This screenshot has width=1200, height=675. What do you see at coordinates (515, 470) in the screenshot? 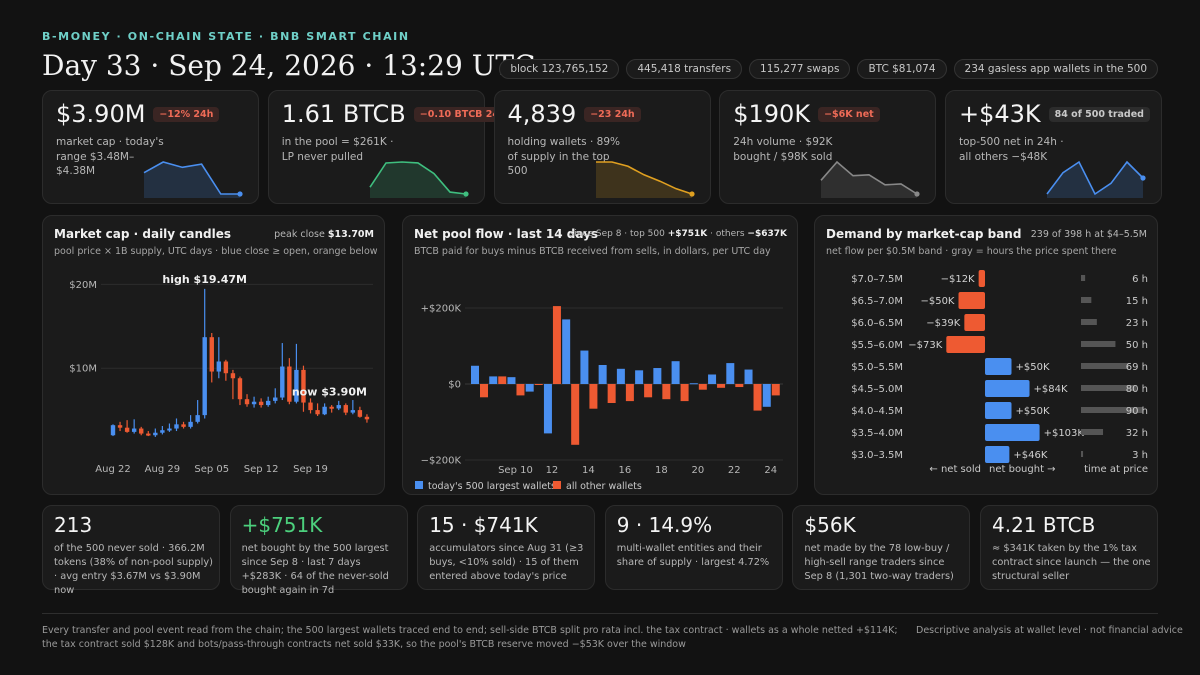
I see `x-tick-label: Sep 10` at bounding box center [515, 470].